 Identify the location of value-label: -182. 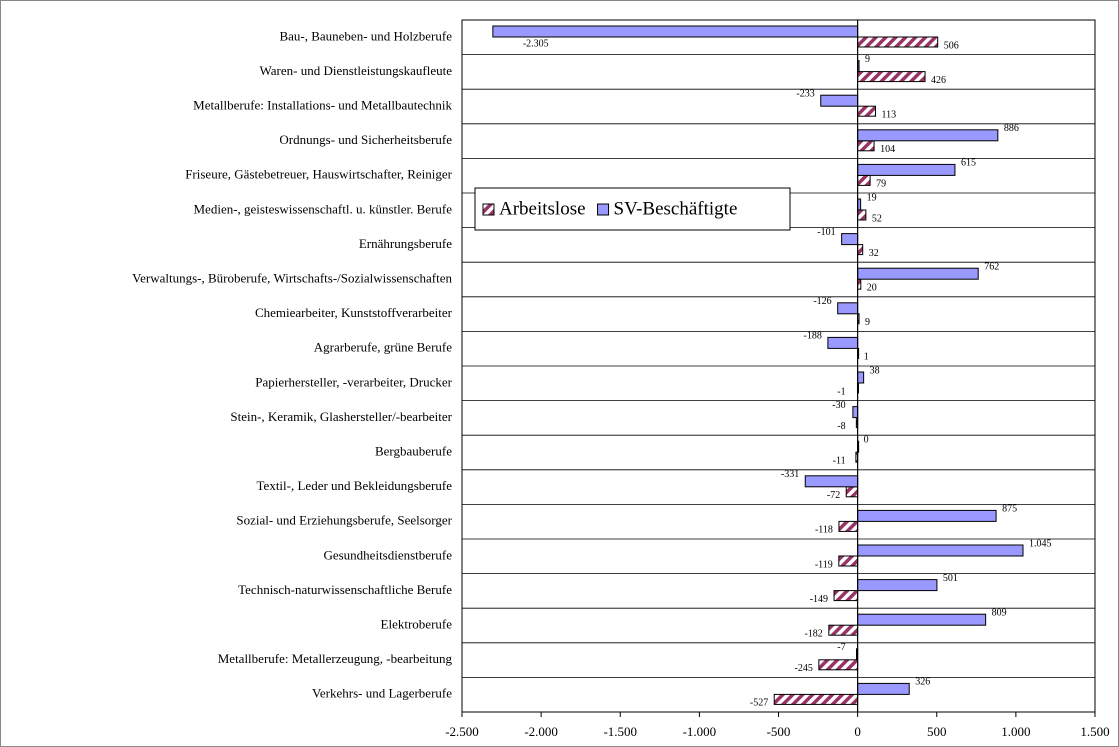
(813, 633).